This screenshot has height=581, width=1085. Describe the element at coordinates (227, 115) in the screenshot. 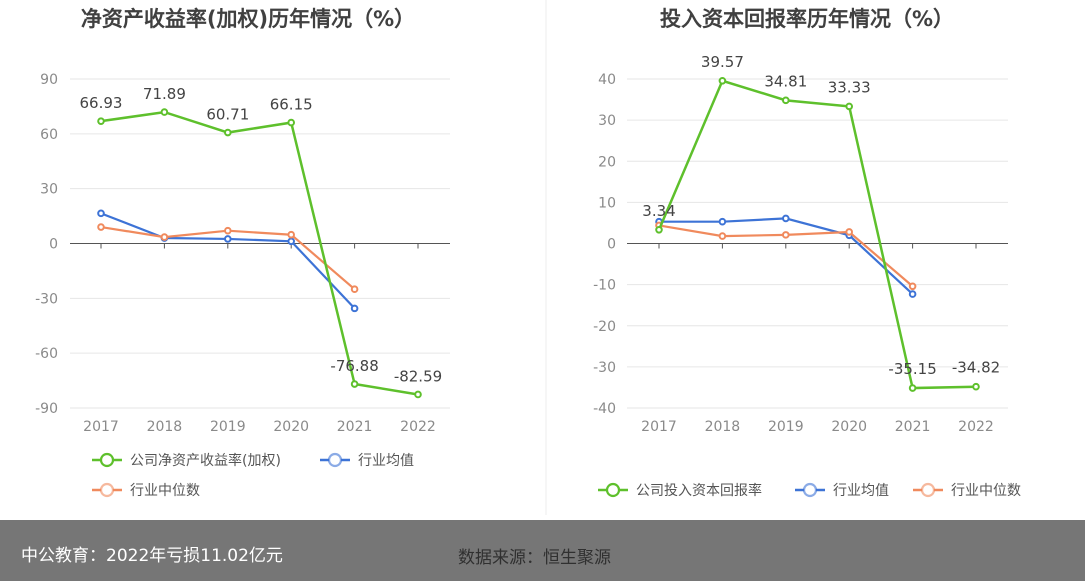

I see `data-label: 60.71` at that location.